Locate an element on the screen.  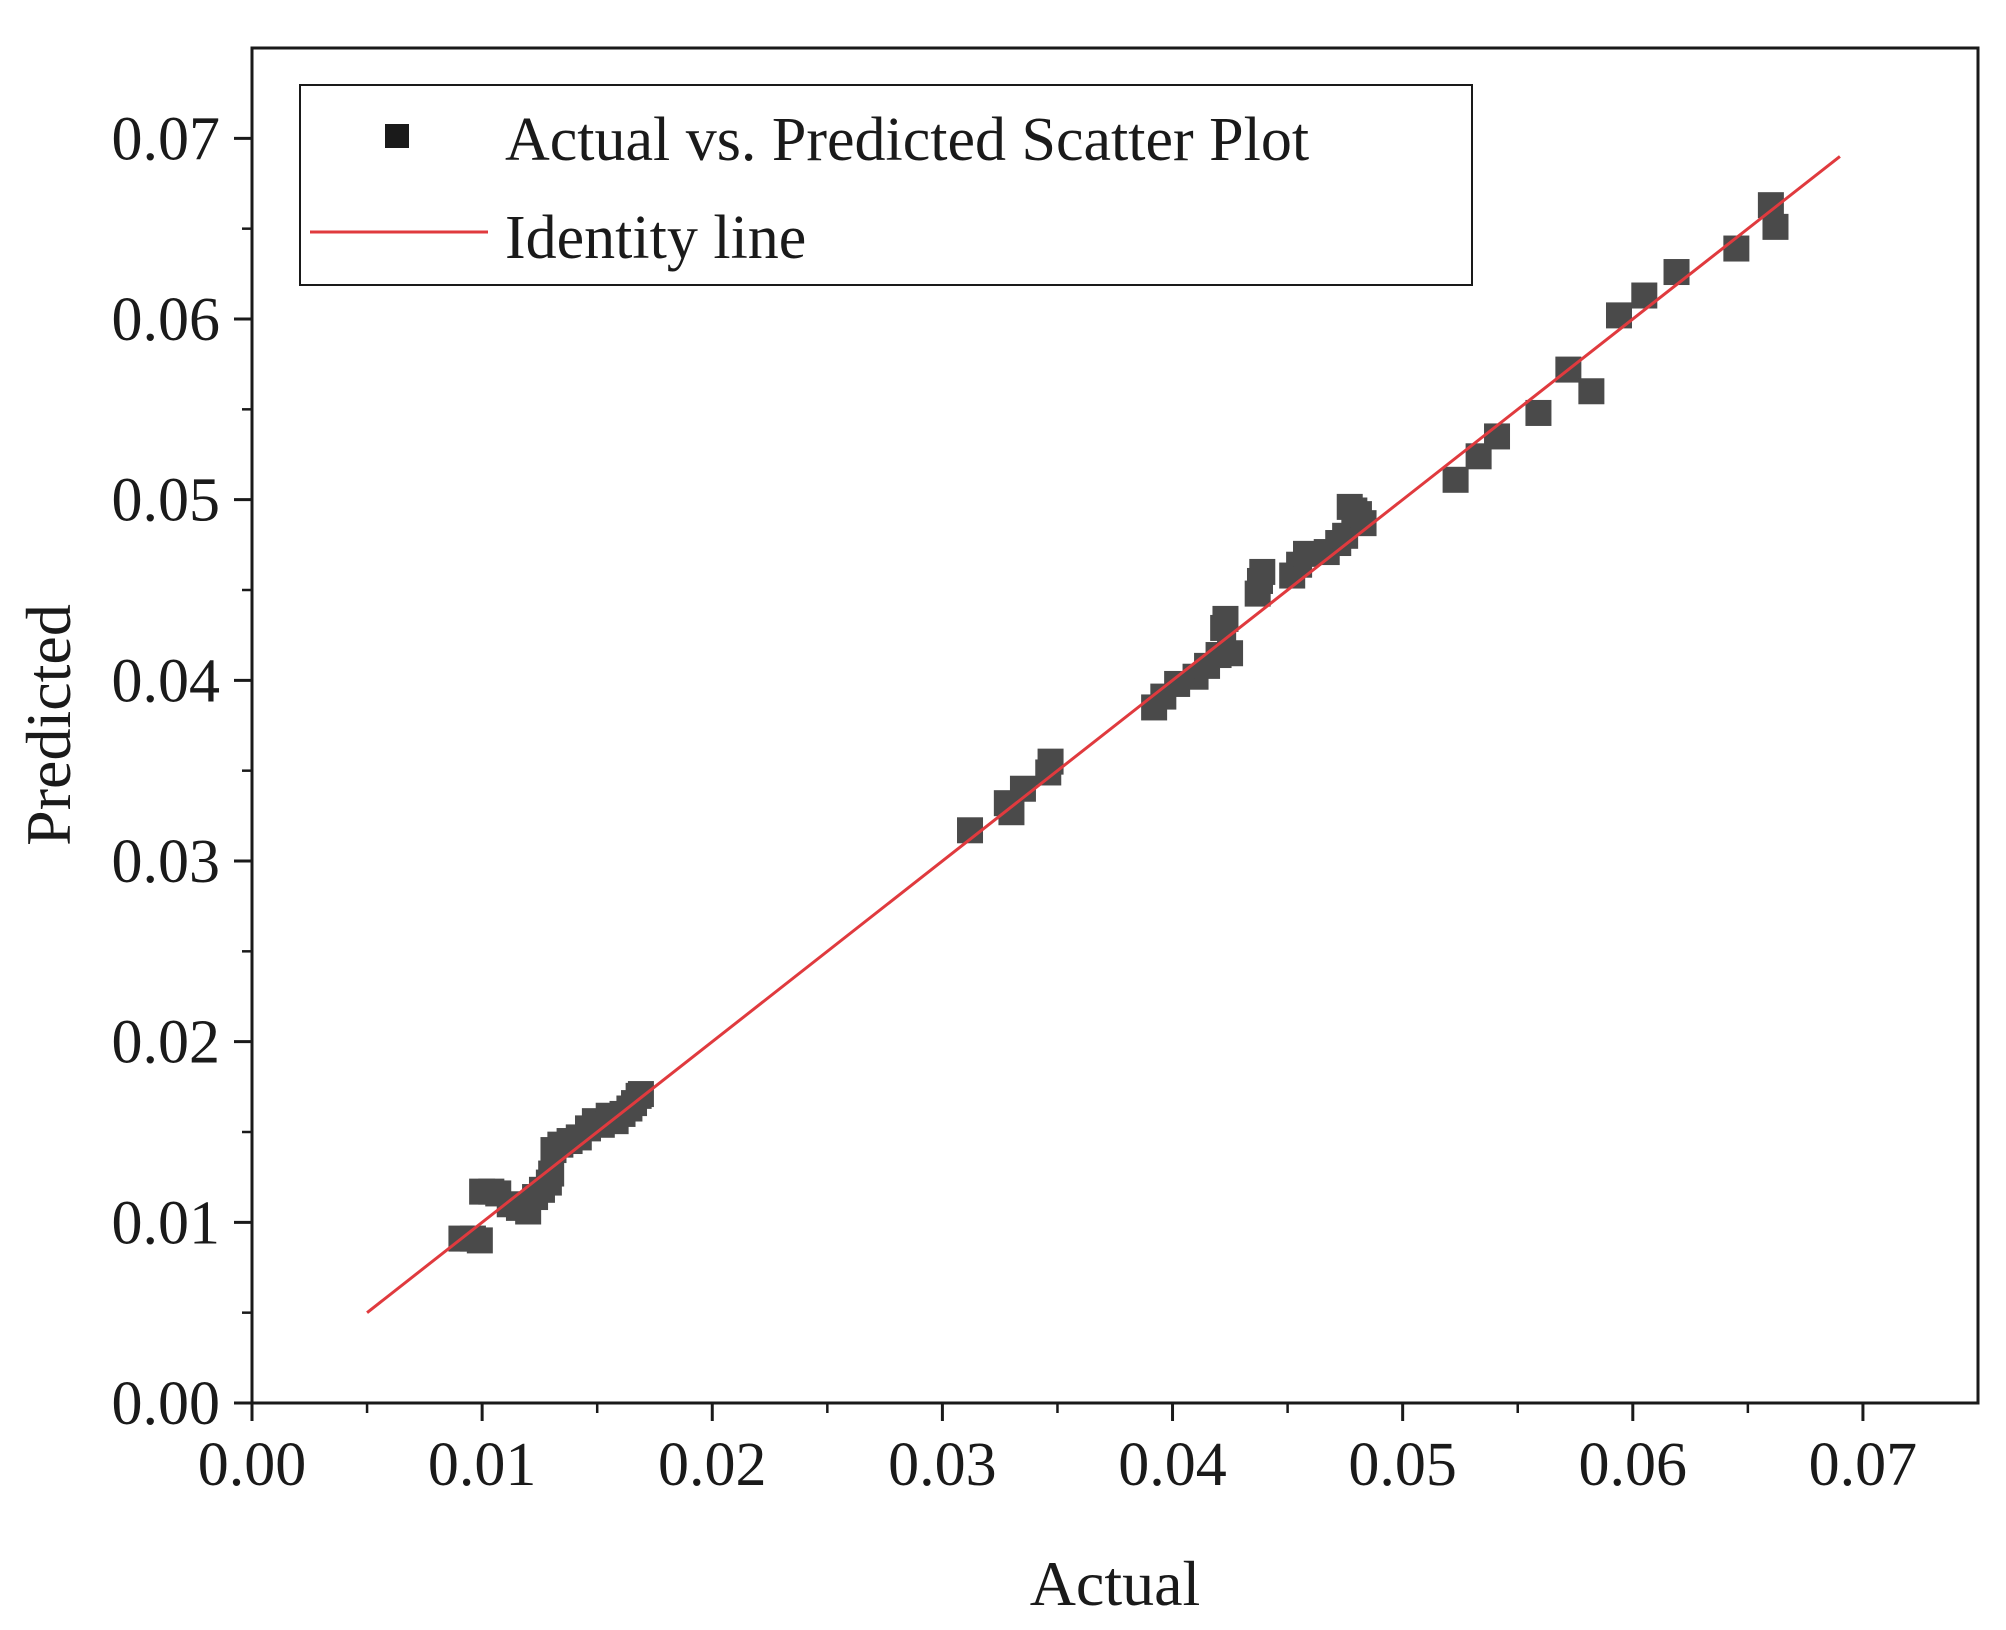
legend-marker-scatter is located at coordinates (397, 136).